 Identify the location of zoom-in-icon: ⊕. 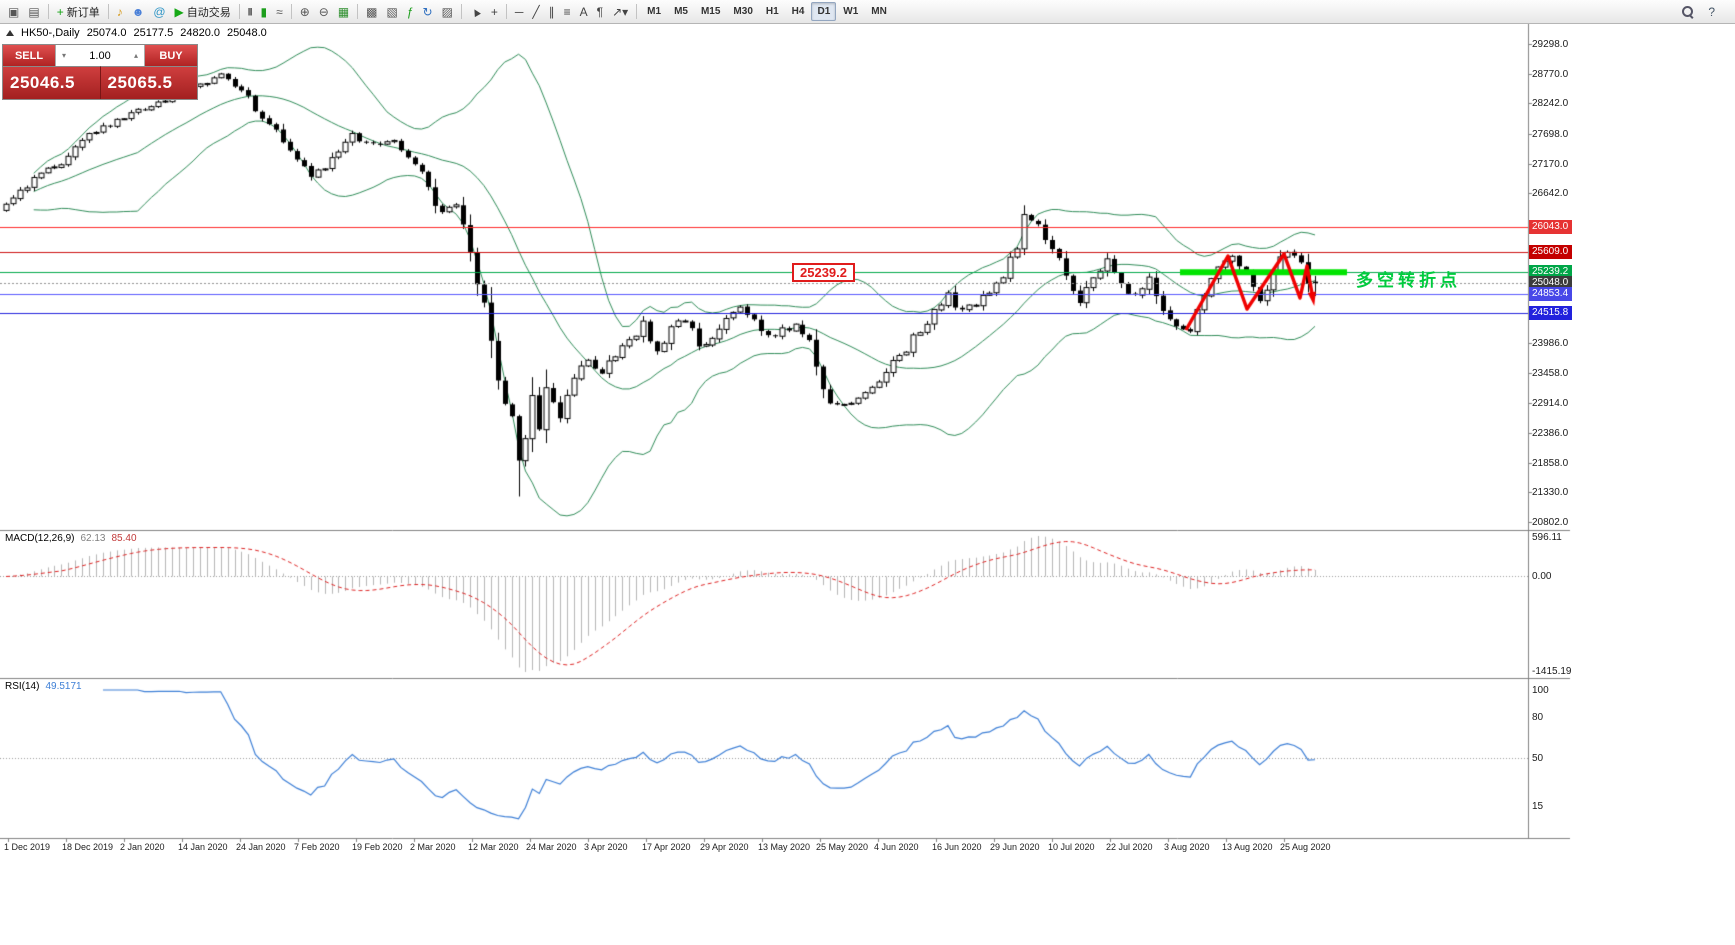
(305, 12).